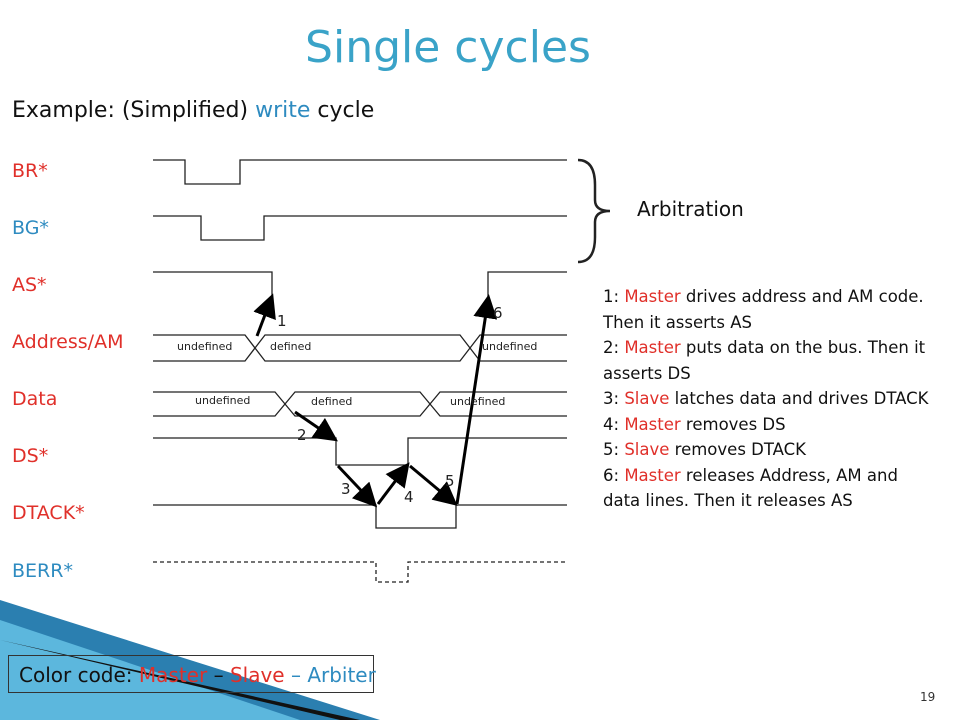 The image size is (960, 720). What do you see at coordinates (928, 697) in the screenshot?
I see `page-number: 19` at bounding box center [928, 697].